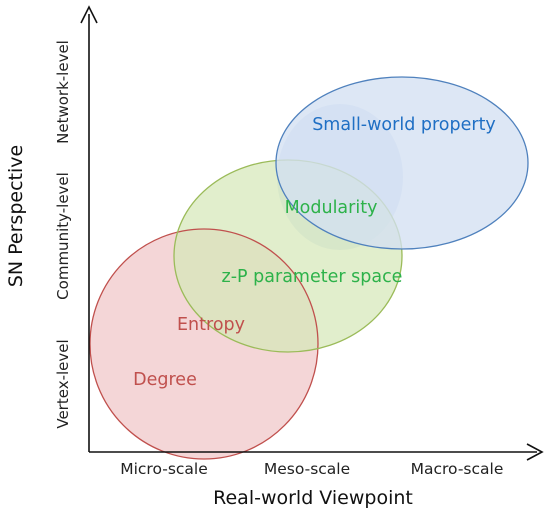 This screenshot has height=516, width=550. I want to click on x-tick-micro: Micro-scale, so click(164, 469).